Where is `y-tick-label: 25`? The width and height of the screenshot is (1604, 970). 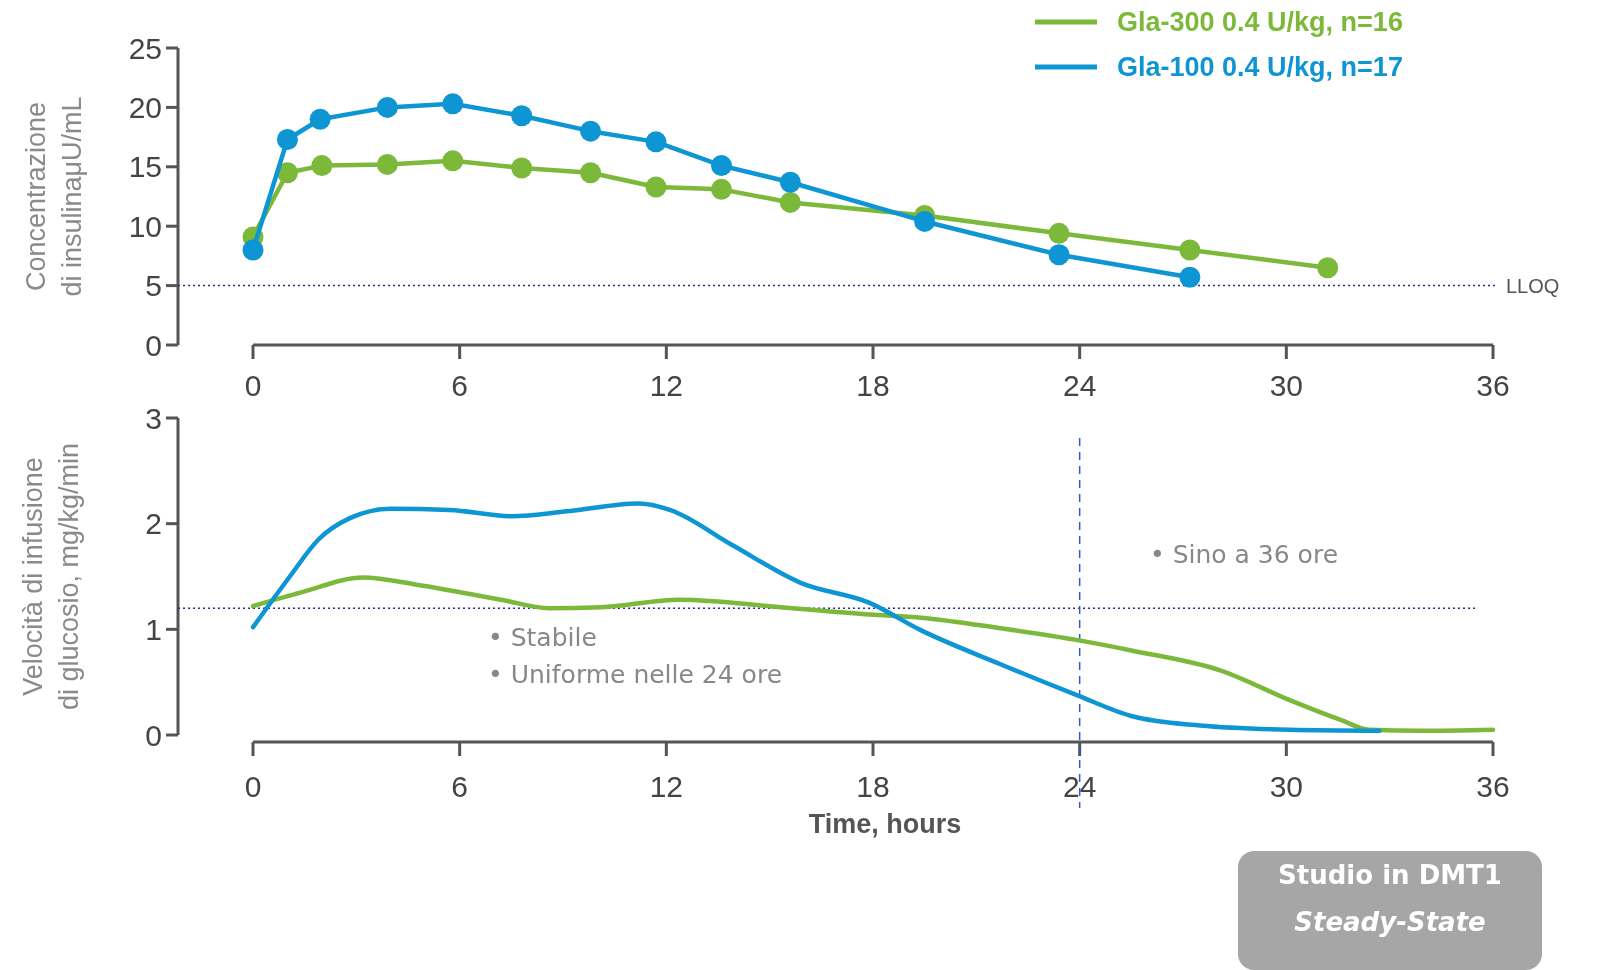
y-tick-label: 25 is located at coordinates (145, 48).